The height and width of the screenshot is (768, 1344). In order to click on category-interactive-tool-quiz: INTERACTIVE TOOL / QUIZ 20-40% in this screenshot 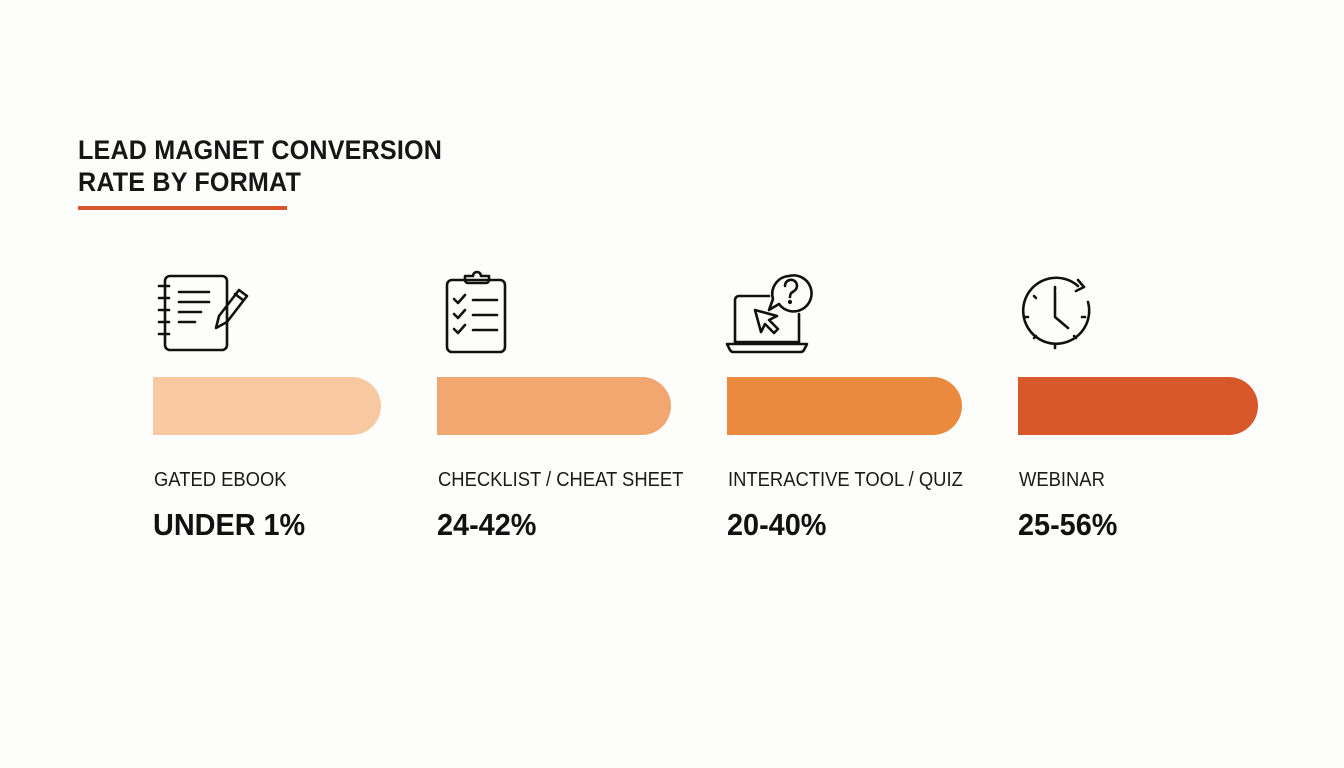, I will do `click(846, 410)`.